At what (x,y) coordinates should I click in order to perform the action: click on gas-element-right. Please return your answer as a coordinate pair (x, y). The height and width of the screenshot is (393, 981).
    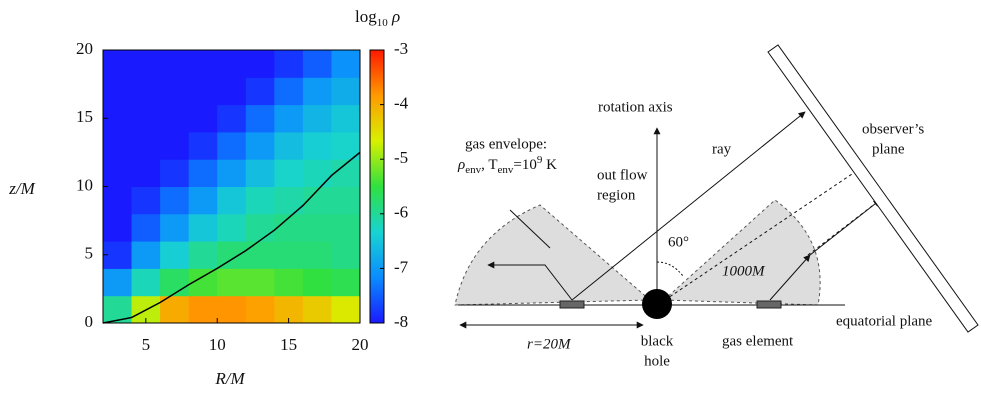
    Looking at the image, I should click on (769, 304).